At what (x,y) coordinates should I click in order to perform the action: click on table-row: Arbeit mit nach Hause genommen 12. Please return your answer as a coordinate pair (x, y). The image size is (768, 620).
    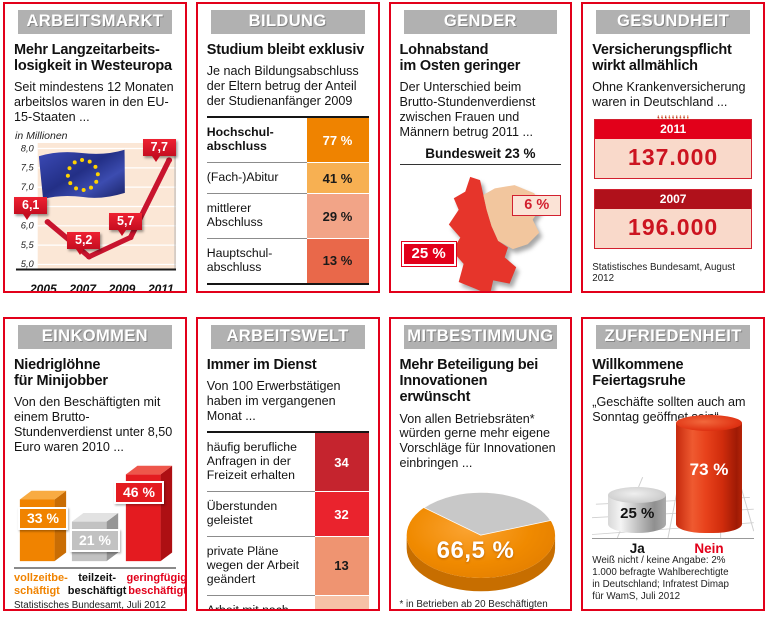
    Looking at the image, I should click on (287, 603).